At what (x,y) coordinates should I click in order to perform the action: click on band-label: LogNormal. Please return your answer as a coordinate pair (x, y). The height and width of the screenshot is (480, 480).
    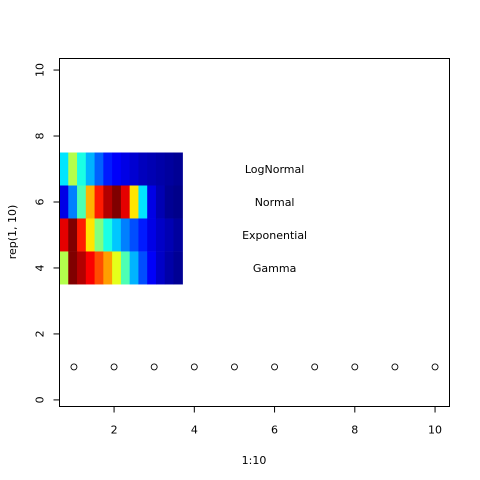
    Looking at the image, I should click on (274, 169).